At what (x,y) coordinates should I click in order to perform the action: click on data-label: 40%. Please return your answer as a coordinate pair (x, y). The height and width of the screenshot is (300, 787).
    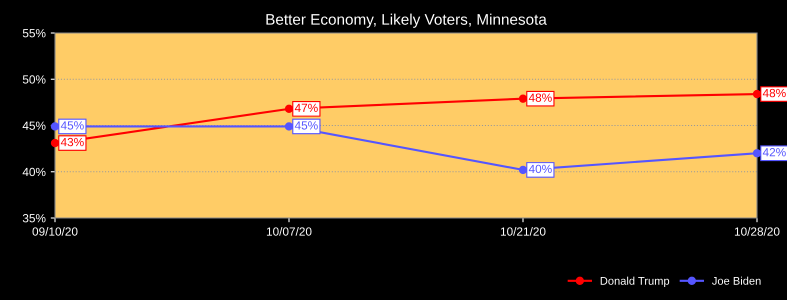
    Looking at the image, I should click on (540, 169).